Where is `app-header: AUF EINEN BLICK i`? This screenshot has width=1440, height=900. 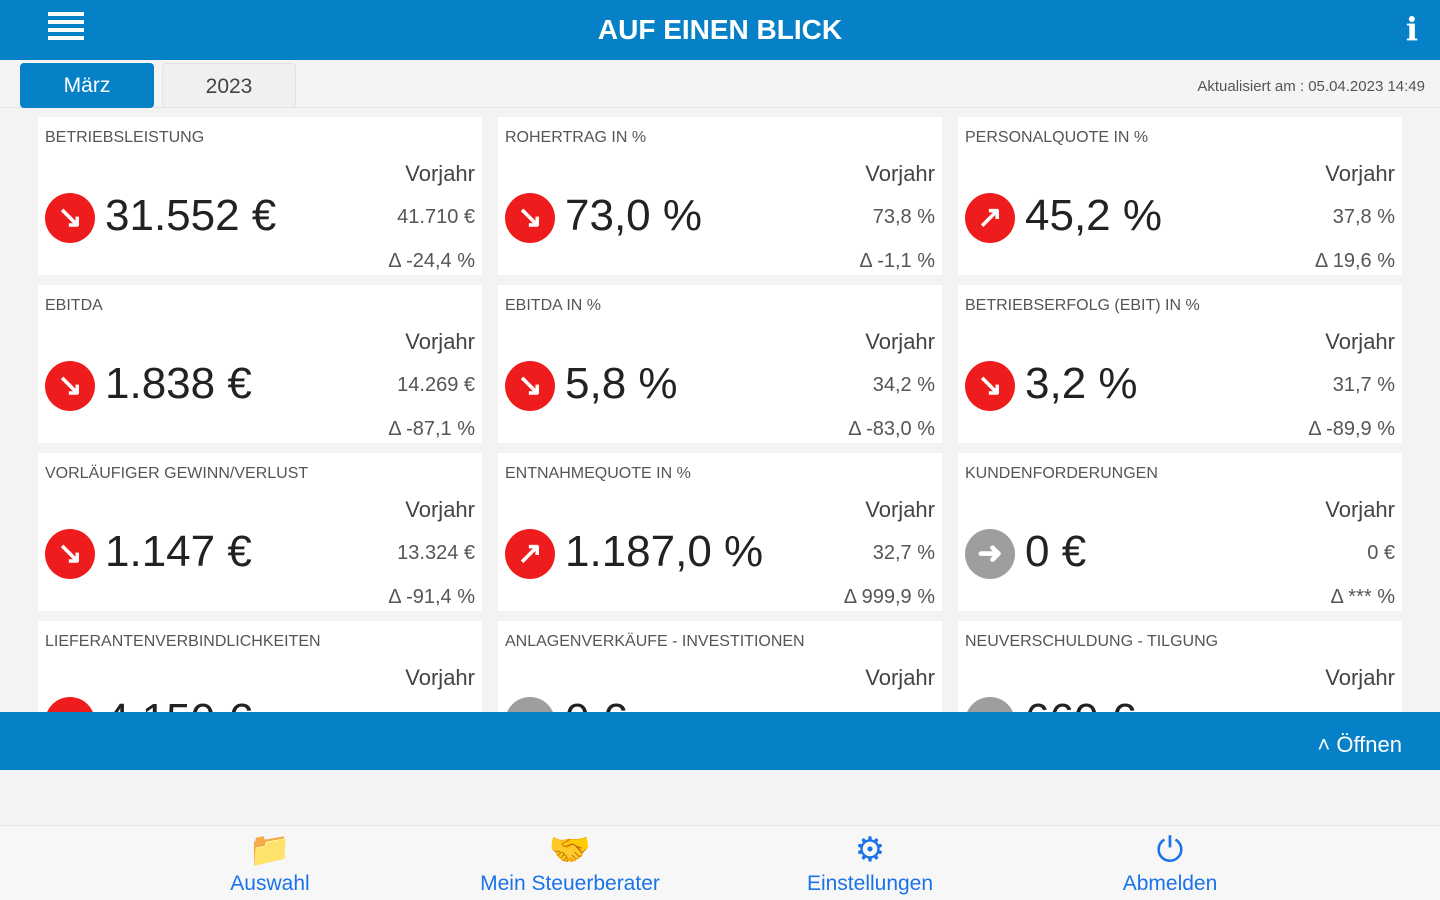
app-header: AUF EINEN BLICK i is located at coordinates (720, 30).